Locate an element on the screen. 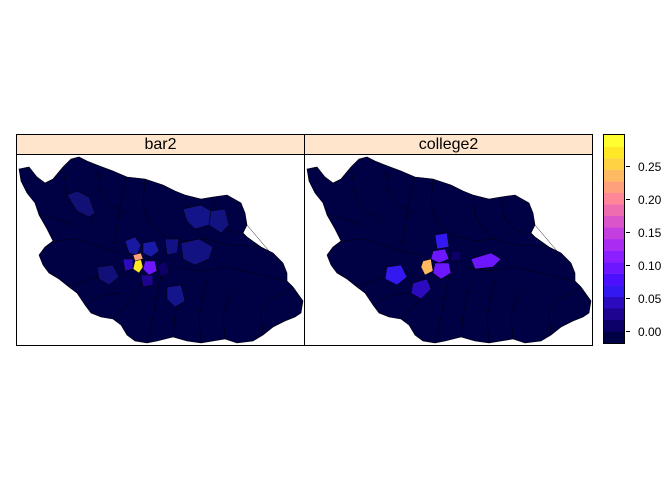 This screenshot has width=672, height=480. district-south-center is located at coordinates (176, 296).